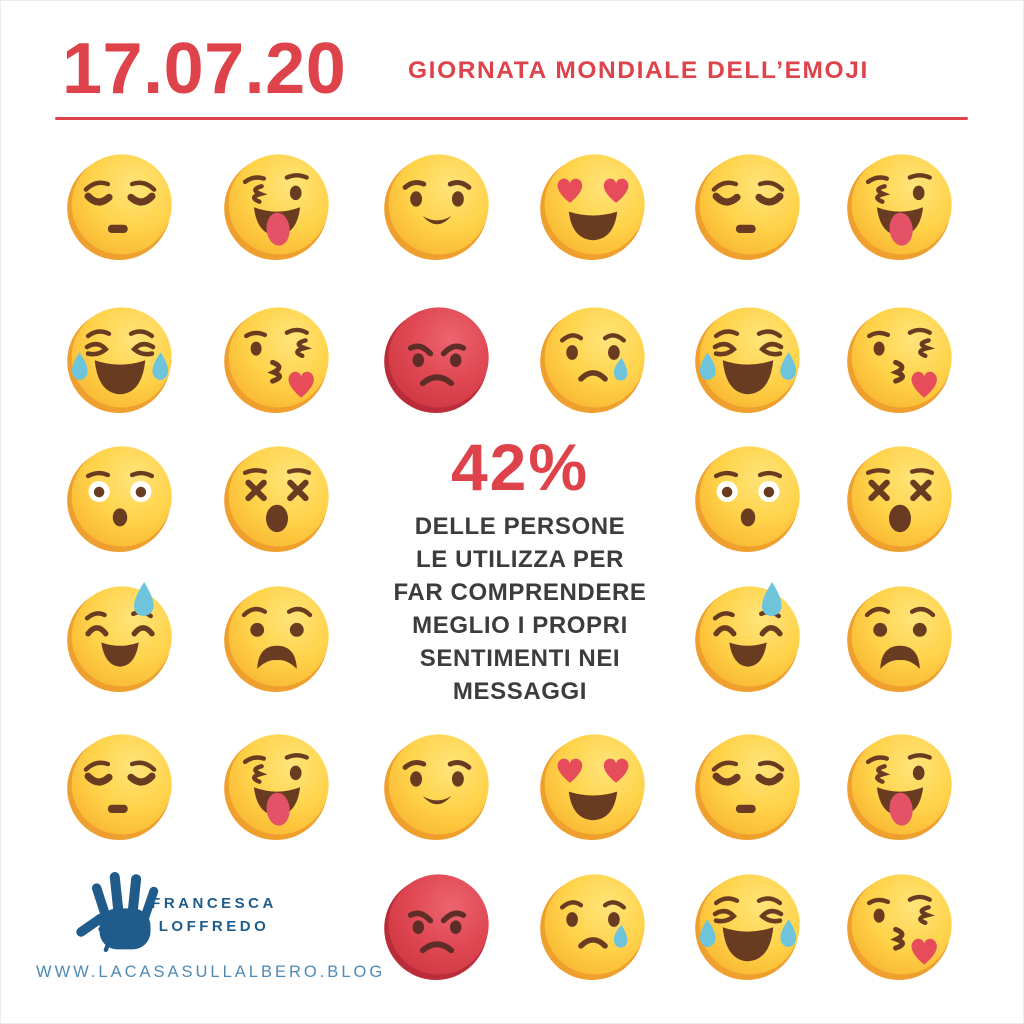 This screenshot has width=1024, height=1024. I want to click on hands-logo-icon, so click(125, 915).